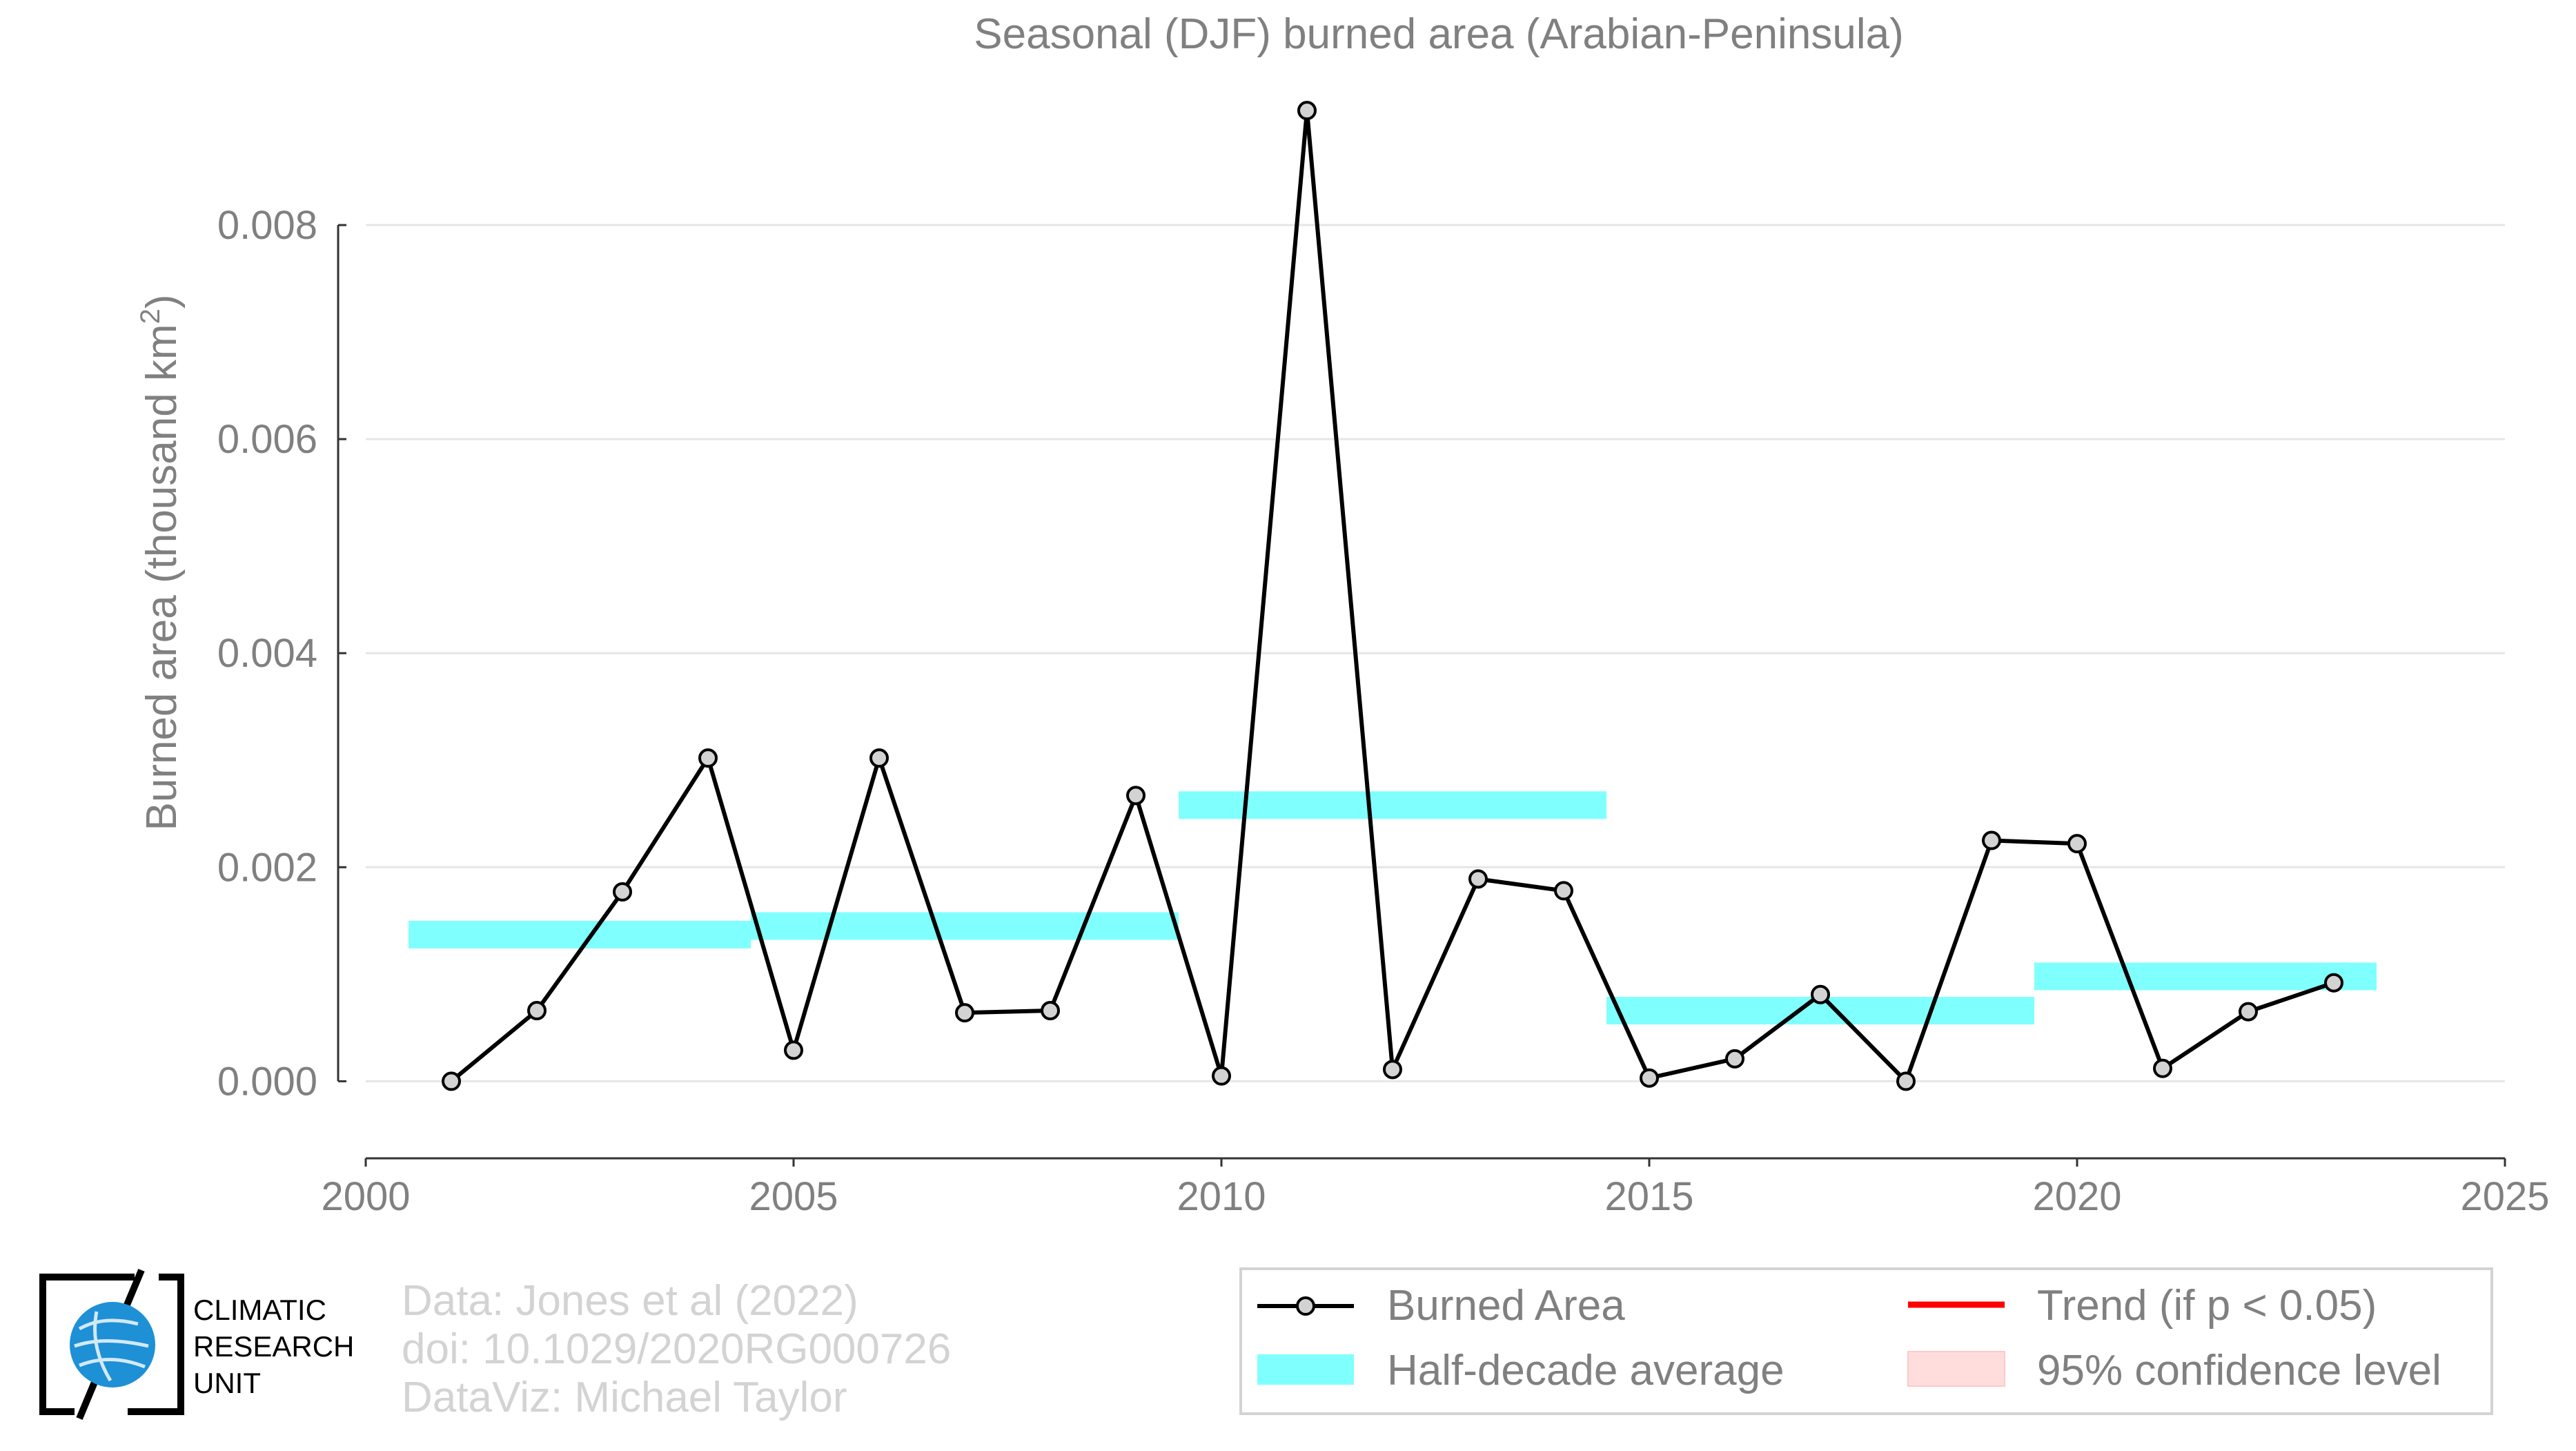 The width and height of the screenshot is (2576, 1451). What do you see at coordinates (964, 1013) in the screenshot?
I see `burned-area-point-2007` at bounding box center [964, 1013].